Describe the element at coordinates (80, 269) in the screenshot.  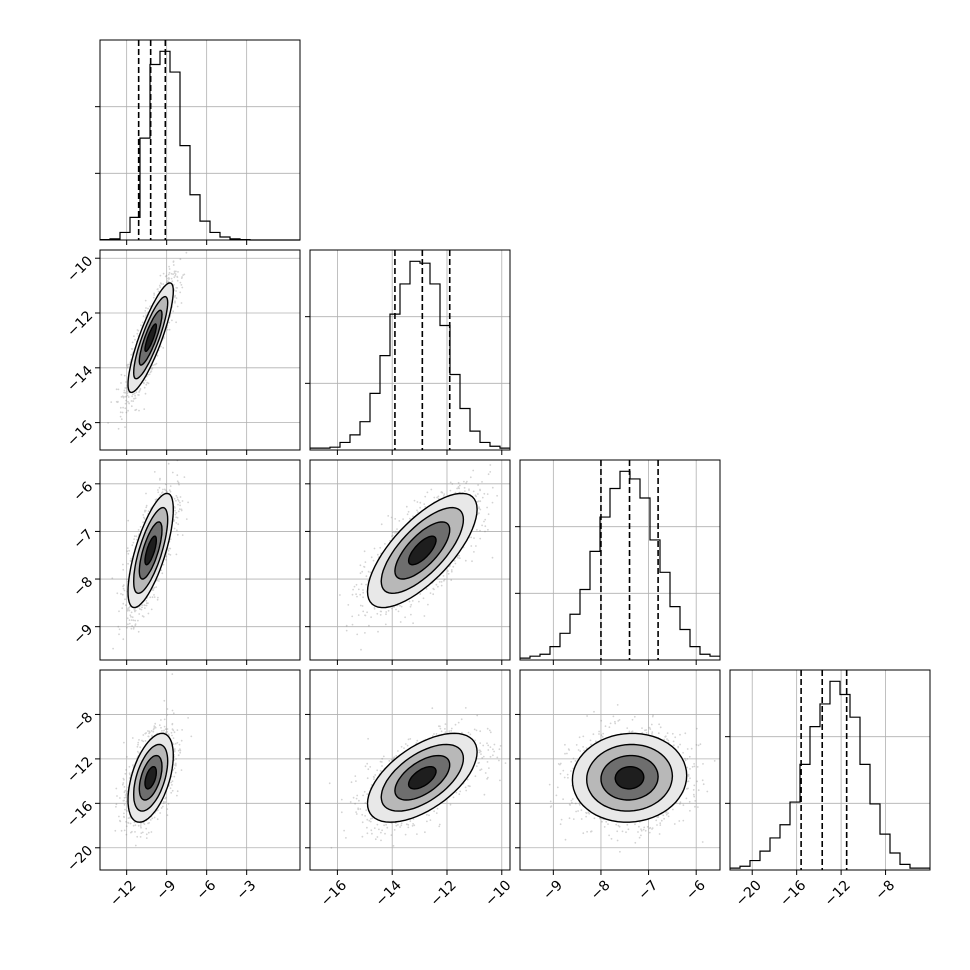
I see `y-tick-label-p2-3: −10` at that location.